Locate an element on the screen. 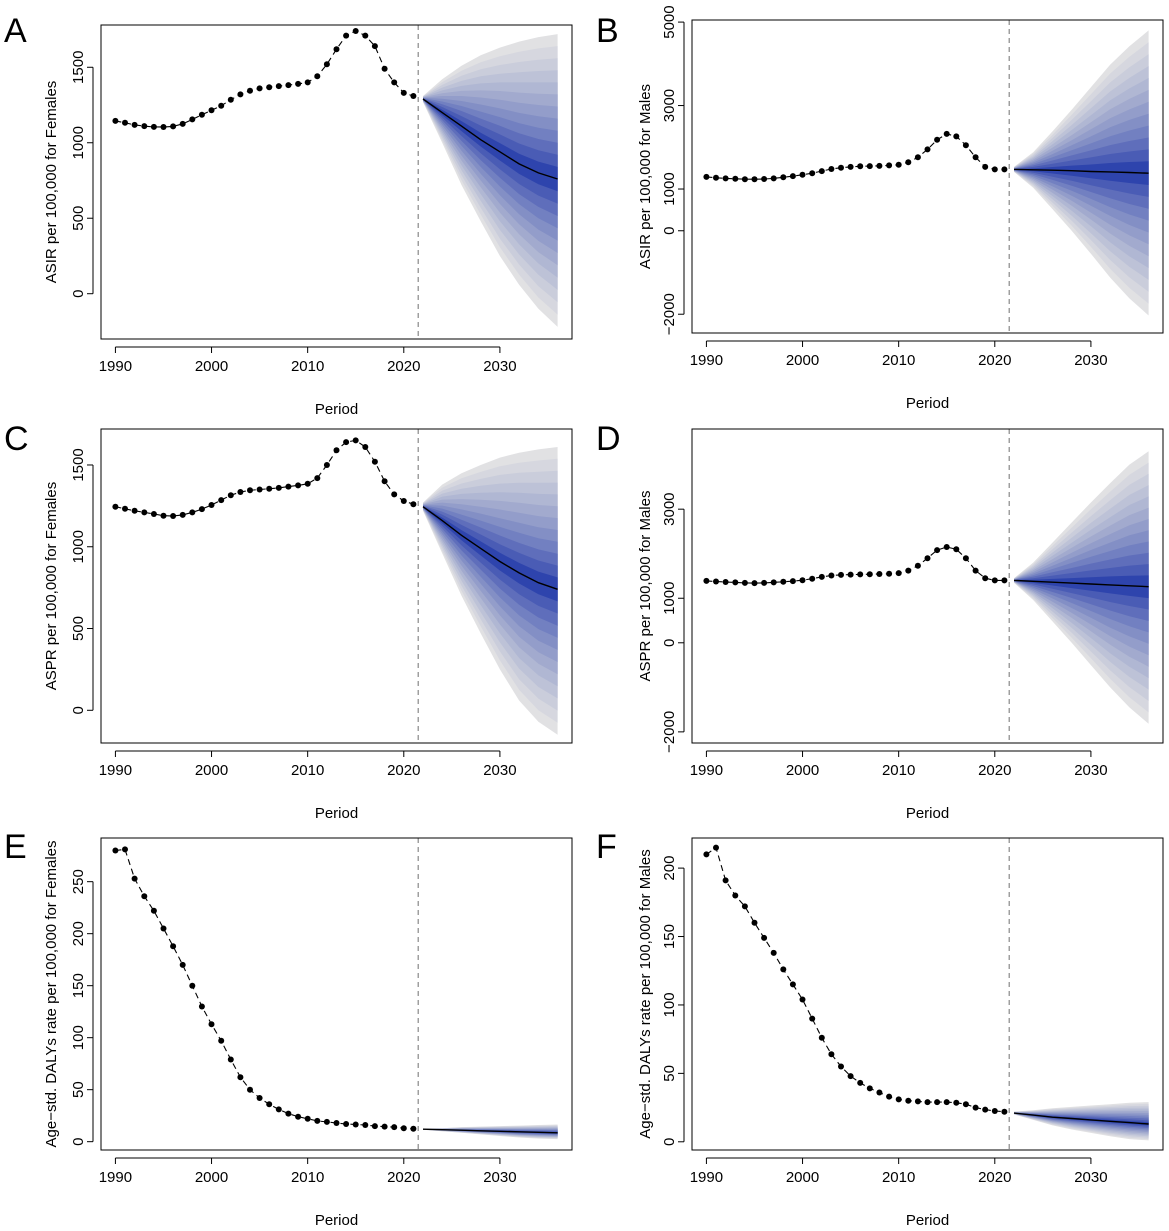  y-axis: 0 50 100 150 200 is located at coordinates (673, 1001).